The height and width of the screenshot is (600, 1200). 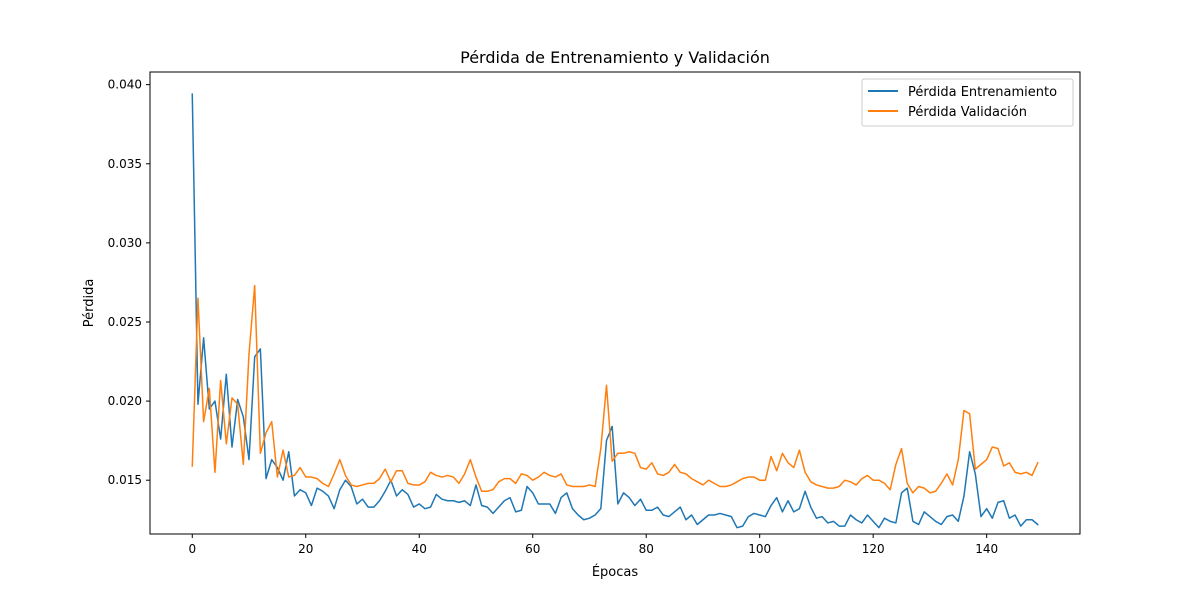 What do you see at coordinates (125, 322) in the screenshot?
I see `y-tick-label: 0.025` at bounding box center [125, 322].